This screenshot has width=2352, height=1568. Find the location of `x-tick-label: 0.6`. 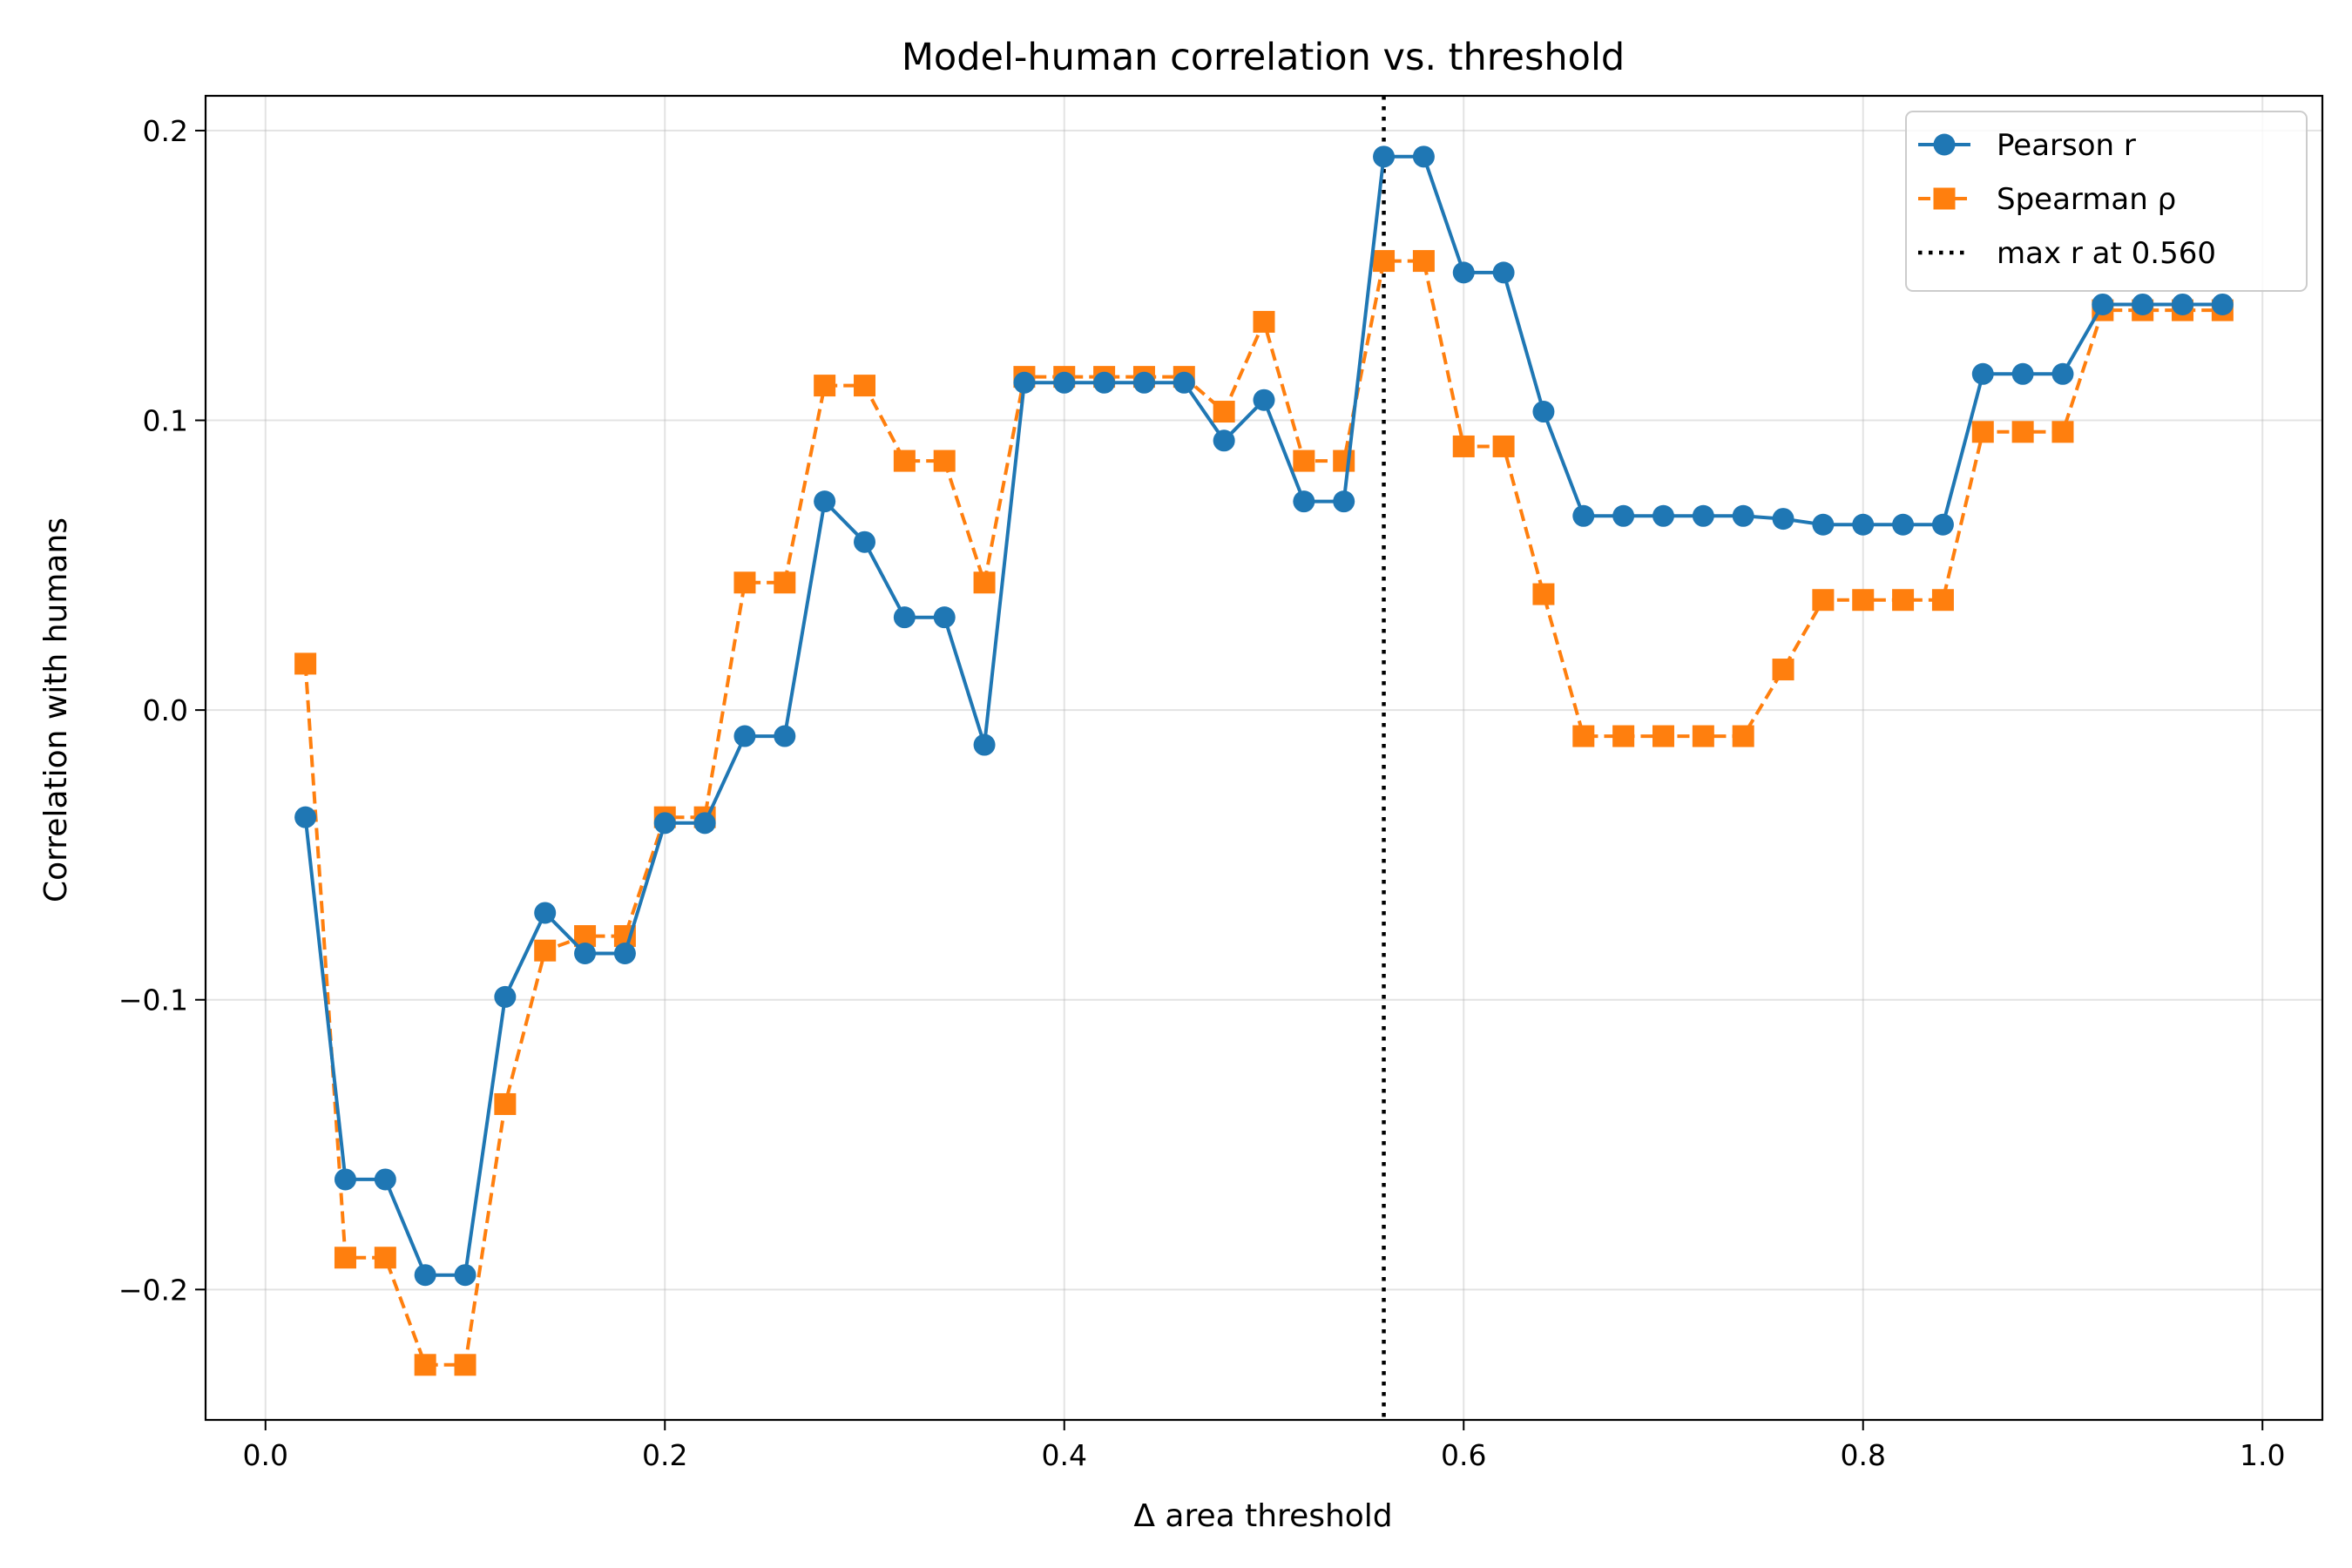

x-tick-label: 0.6 is located at coordinates (1463, 1455).